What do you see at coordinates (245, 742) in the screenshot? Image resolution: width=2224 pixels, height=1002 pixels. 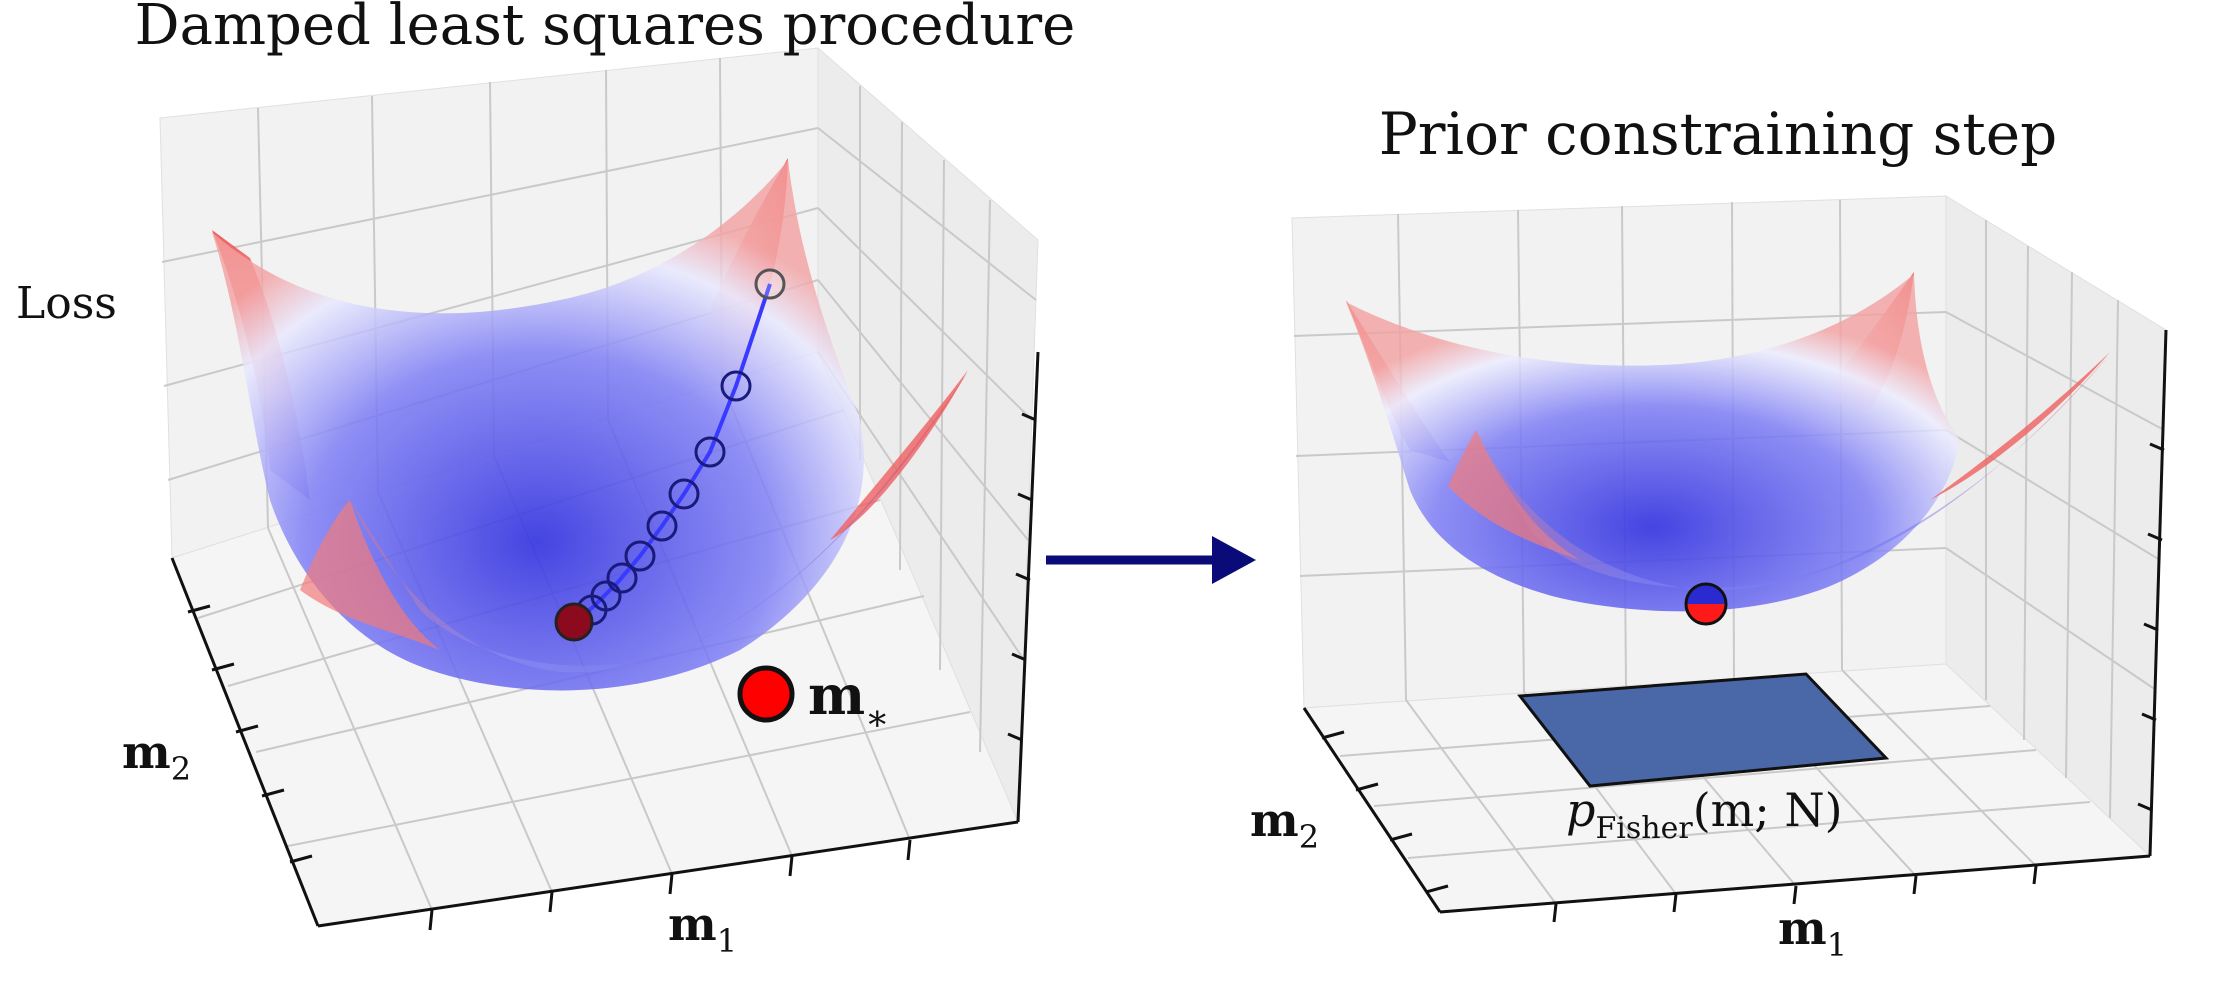 I see `left-y-axis-spine` at bounding box center [245, 742].